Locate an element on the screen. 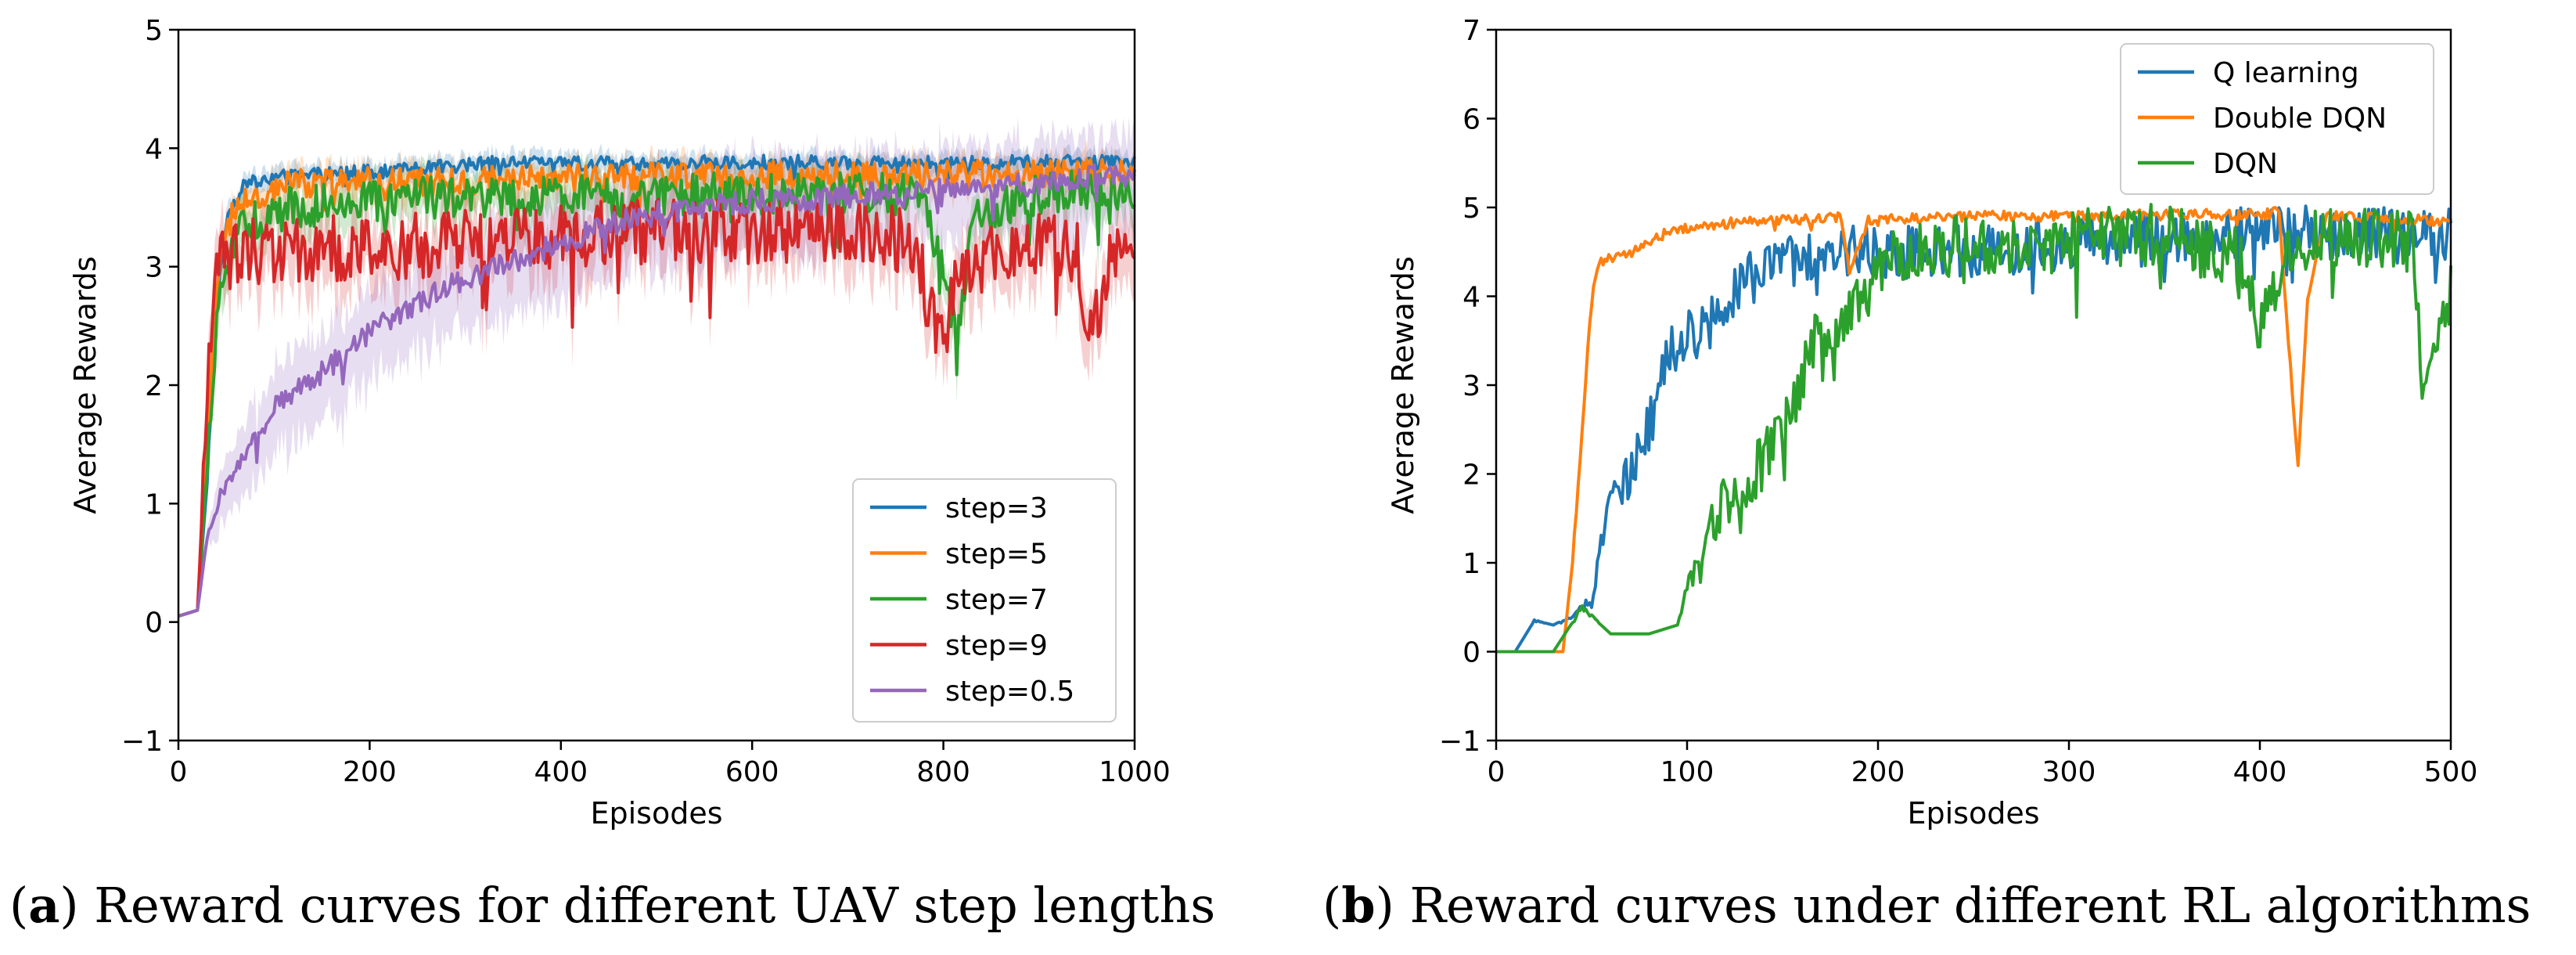 This screenshot has width=2576, height=955. a-legend-label: step=7 is located at coordinates (996, 600).